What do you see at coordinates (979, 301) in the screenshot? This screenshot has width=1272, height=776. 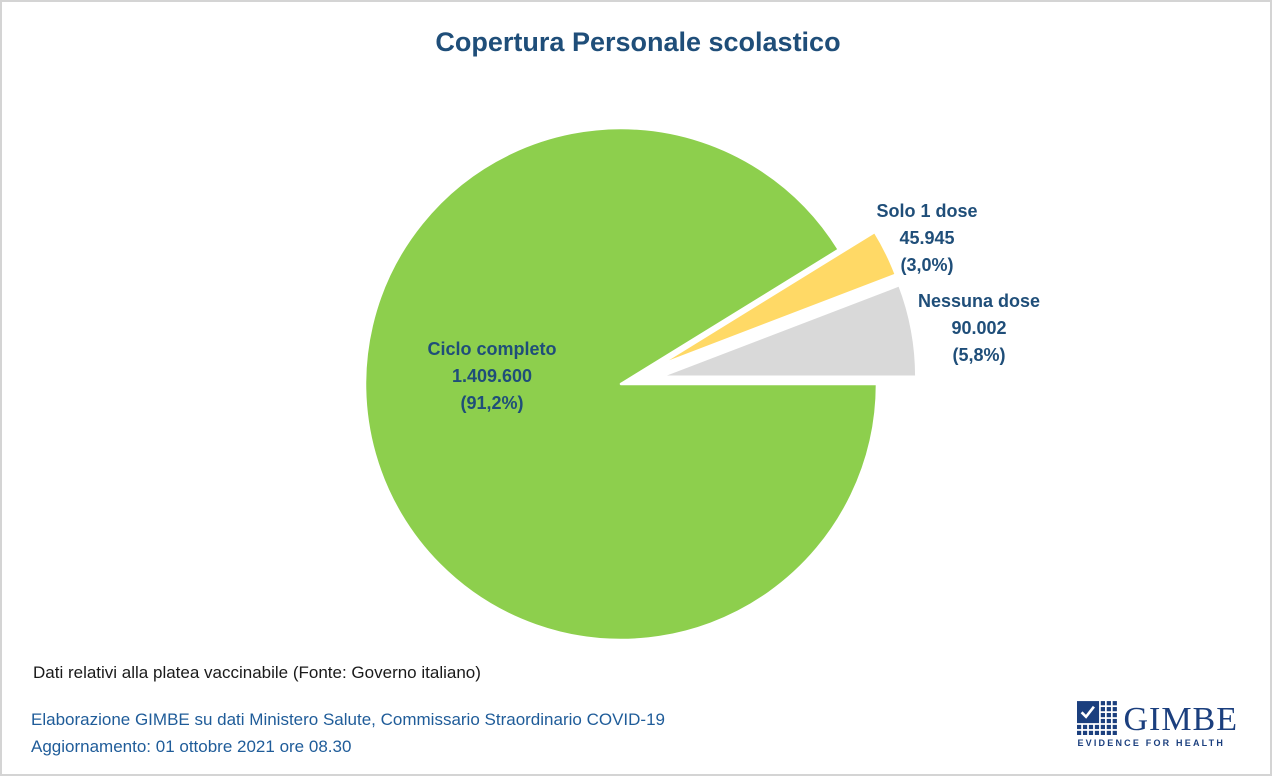 I see `slice-name: Nessuna dose` at bounding box center [979, 301].